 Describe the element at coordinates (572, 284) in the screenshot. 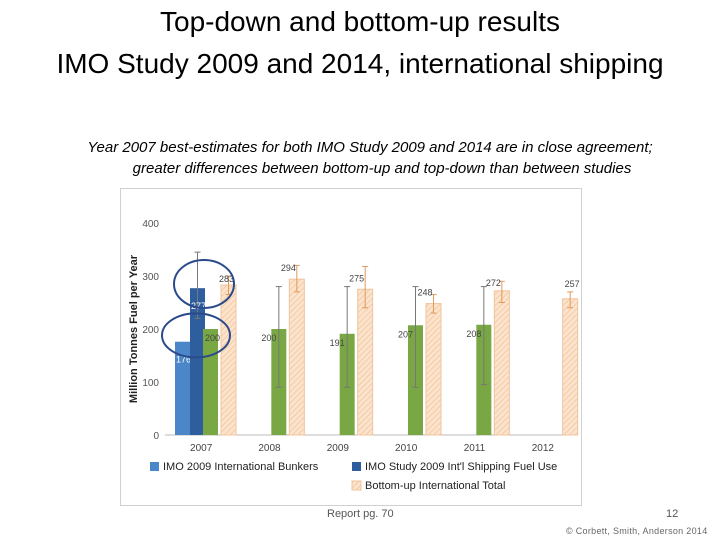

I see `data-label-2012-series-3: 257` at that location.